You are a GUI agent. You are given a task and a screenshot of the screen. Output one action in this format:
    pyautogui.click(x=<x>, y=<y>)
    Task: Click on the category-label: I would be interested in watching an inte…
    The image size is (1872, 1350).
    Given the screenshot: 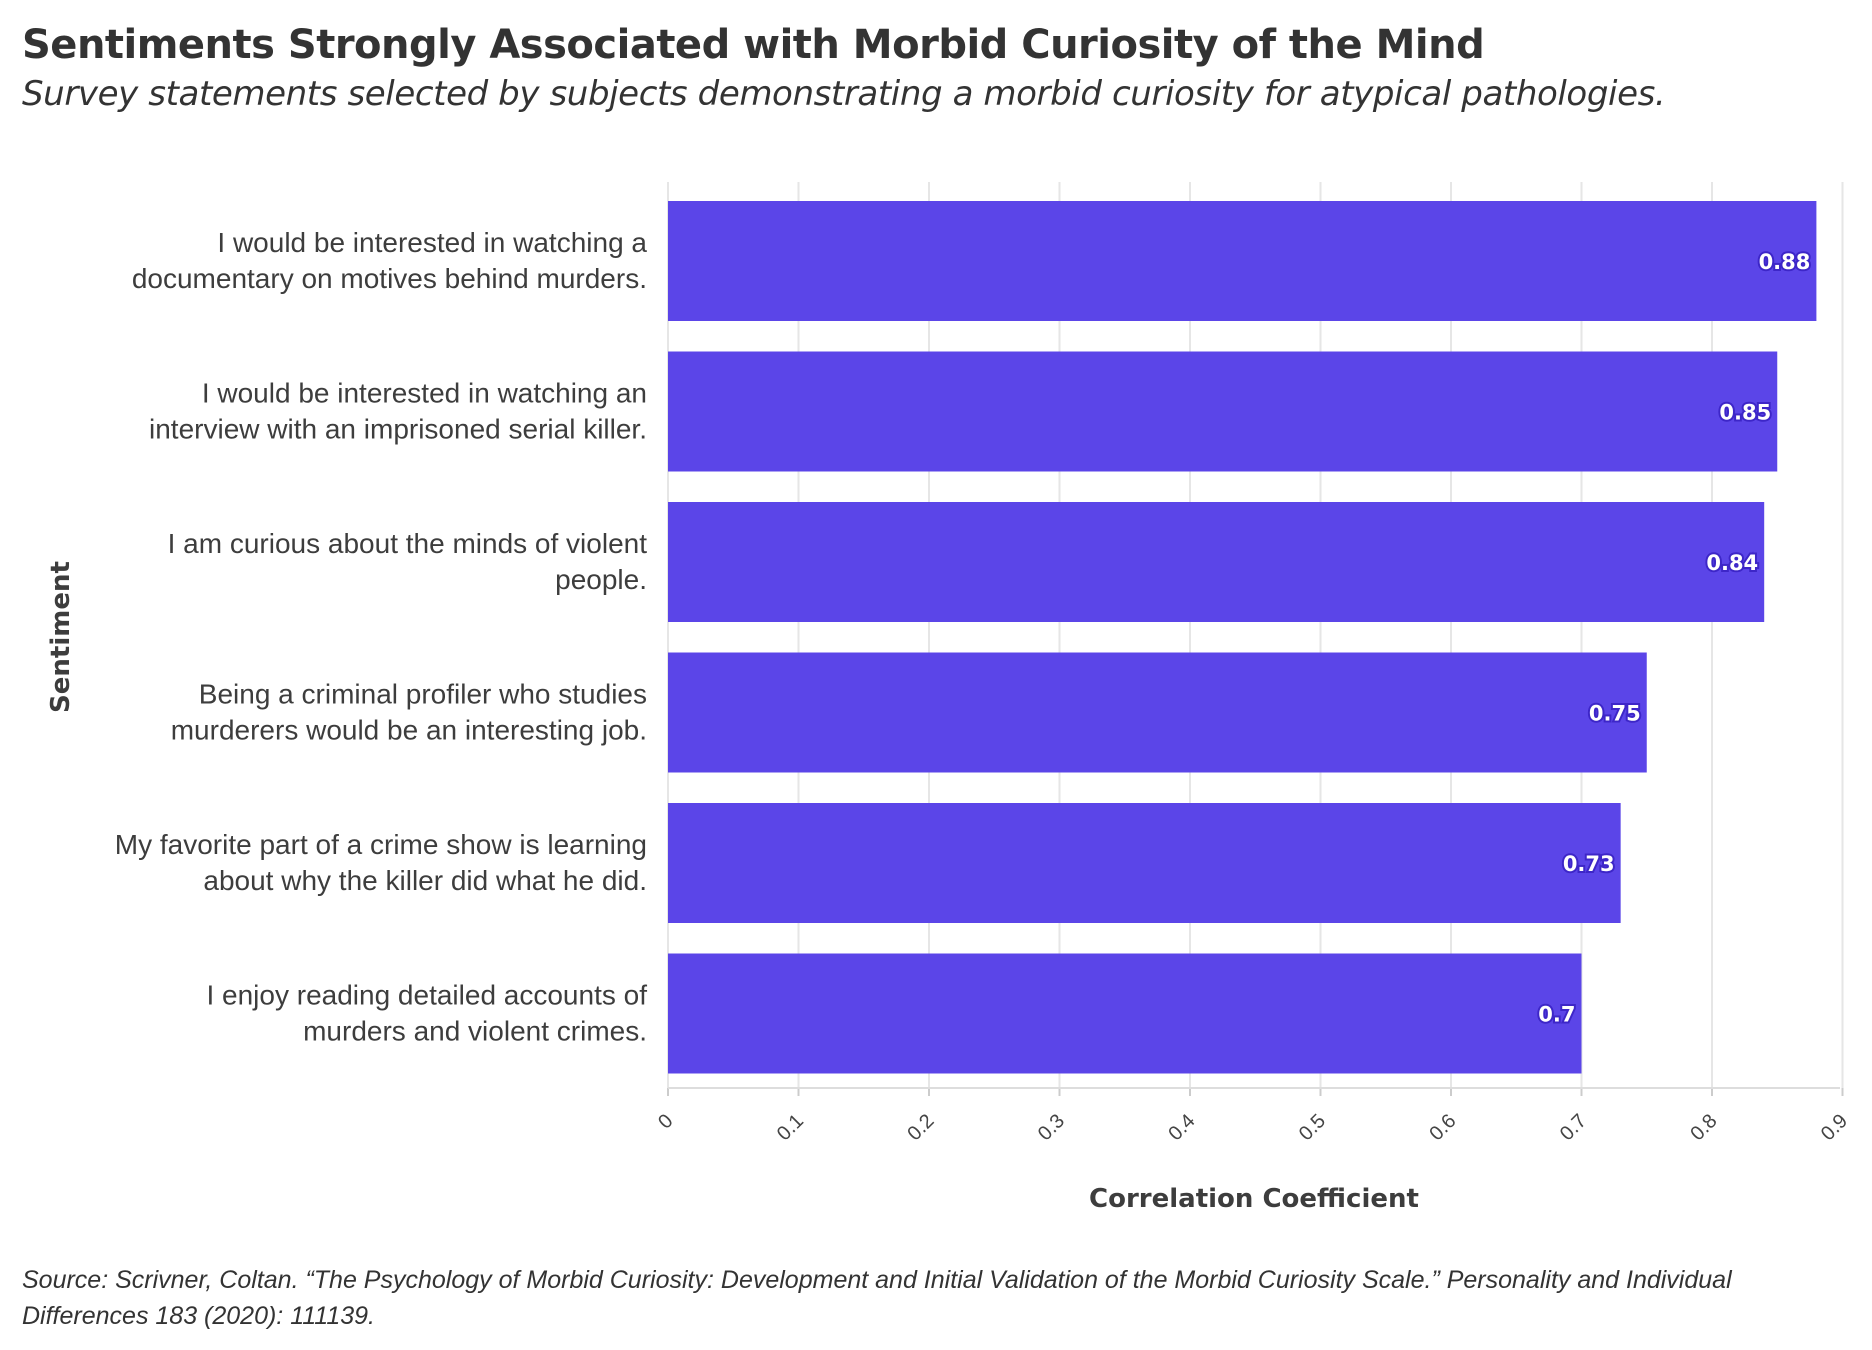 What is the action you would take?
    pyautogui.click(x=398, y=411)
    